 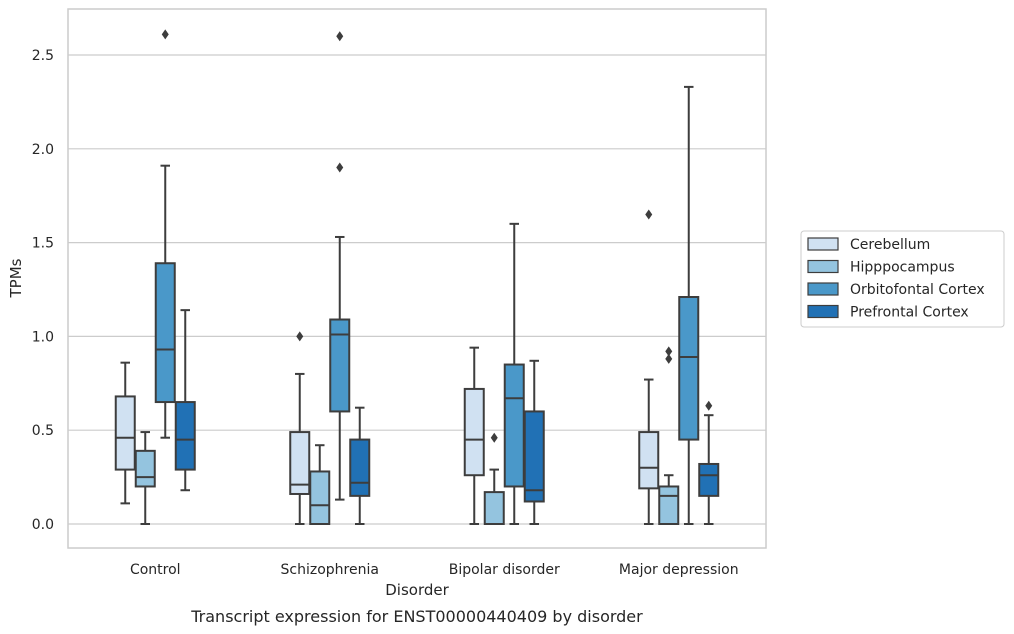 I want to click on legend-label: Cerebellum, so click(x=890, y=245).